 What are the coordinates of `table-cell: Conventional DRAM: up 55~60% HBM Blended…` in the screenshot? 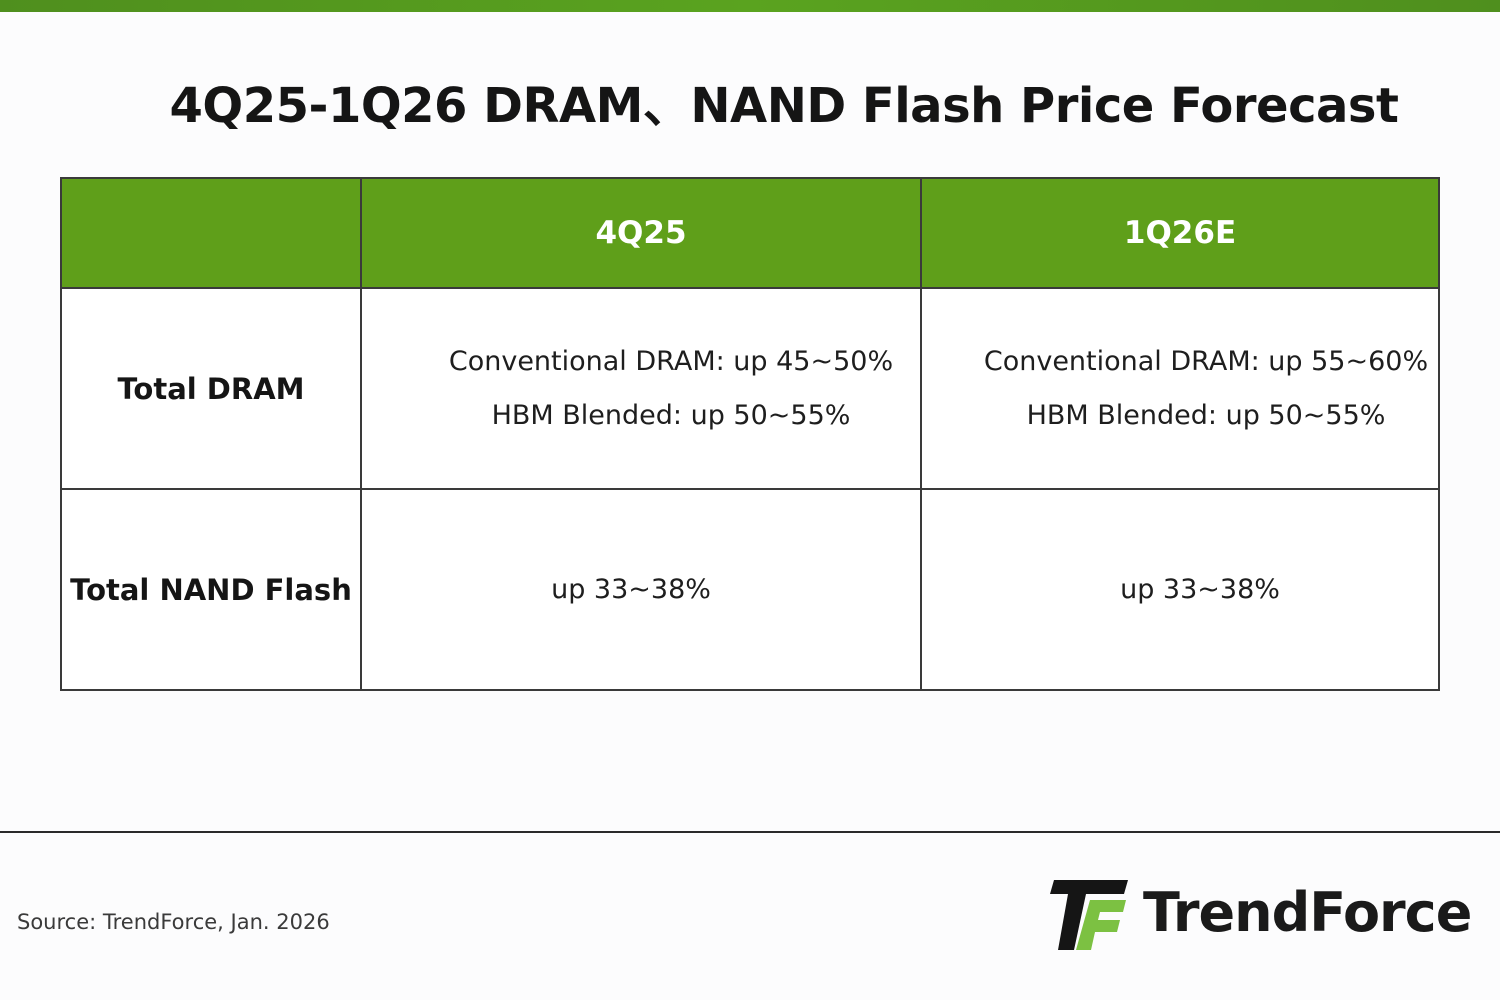 It's located at (1180, 388).